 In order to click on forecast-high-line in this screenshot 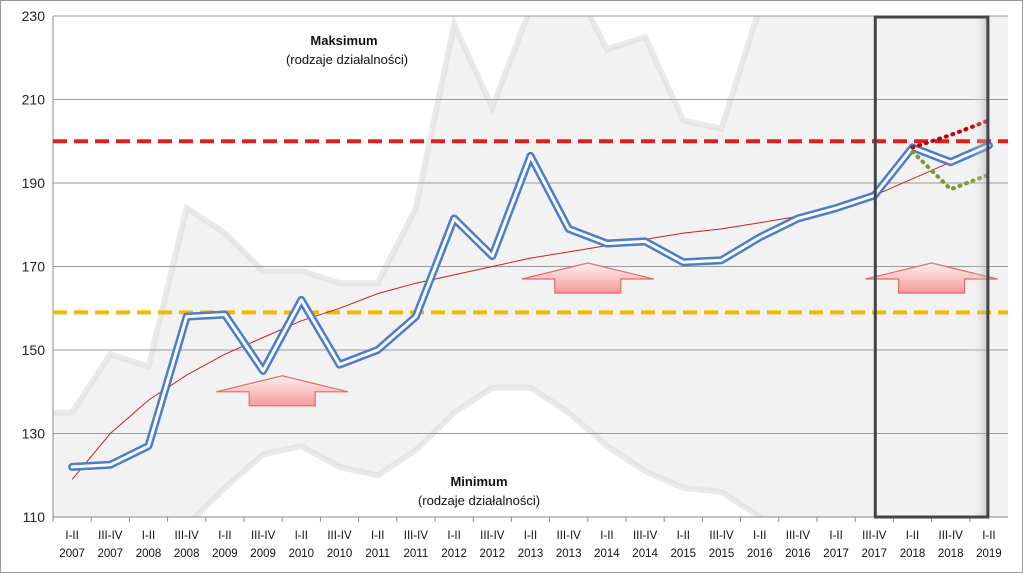, I will do `click(950, 134)`.